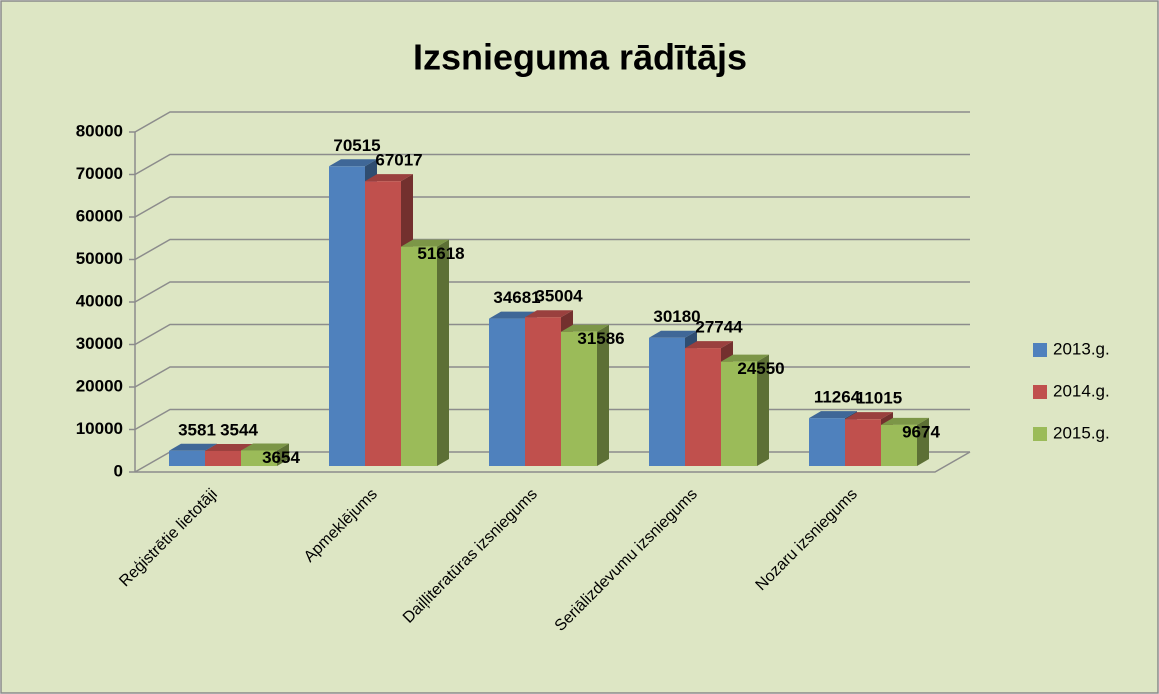 This screenshot has width=1159, height=694. I want to click on y-tick-label: 70000, so click(99, 173).